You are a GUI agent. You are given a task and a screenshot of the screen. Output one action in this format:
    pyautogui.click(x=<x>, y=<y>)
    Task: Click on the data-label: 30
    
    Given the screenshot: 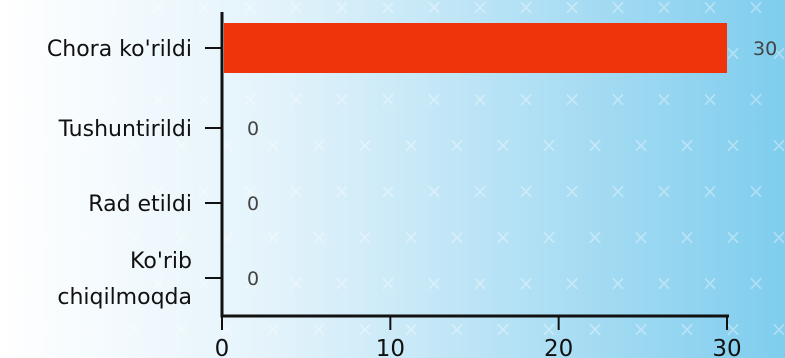 What is the action you would take?
    pyautogui.click(x=765, y=49)
    